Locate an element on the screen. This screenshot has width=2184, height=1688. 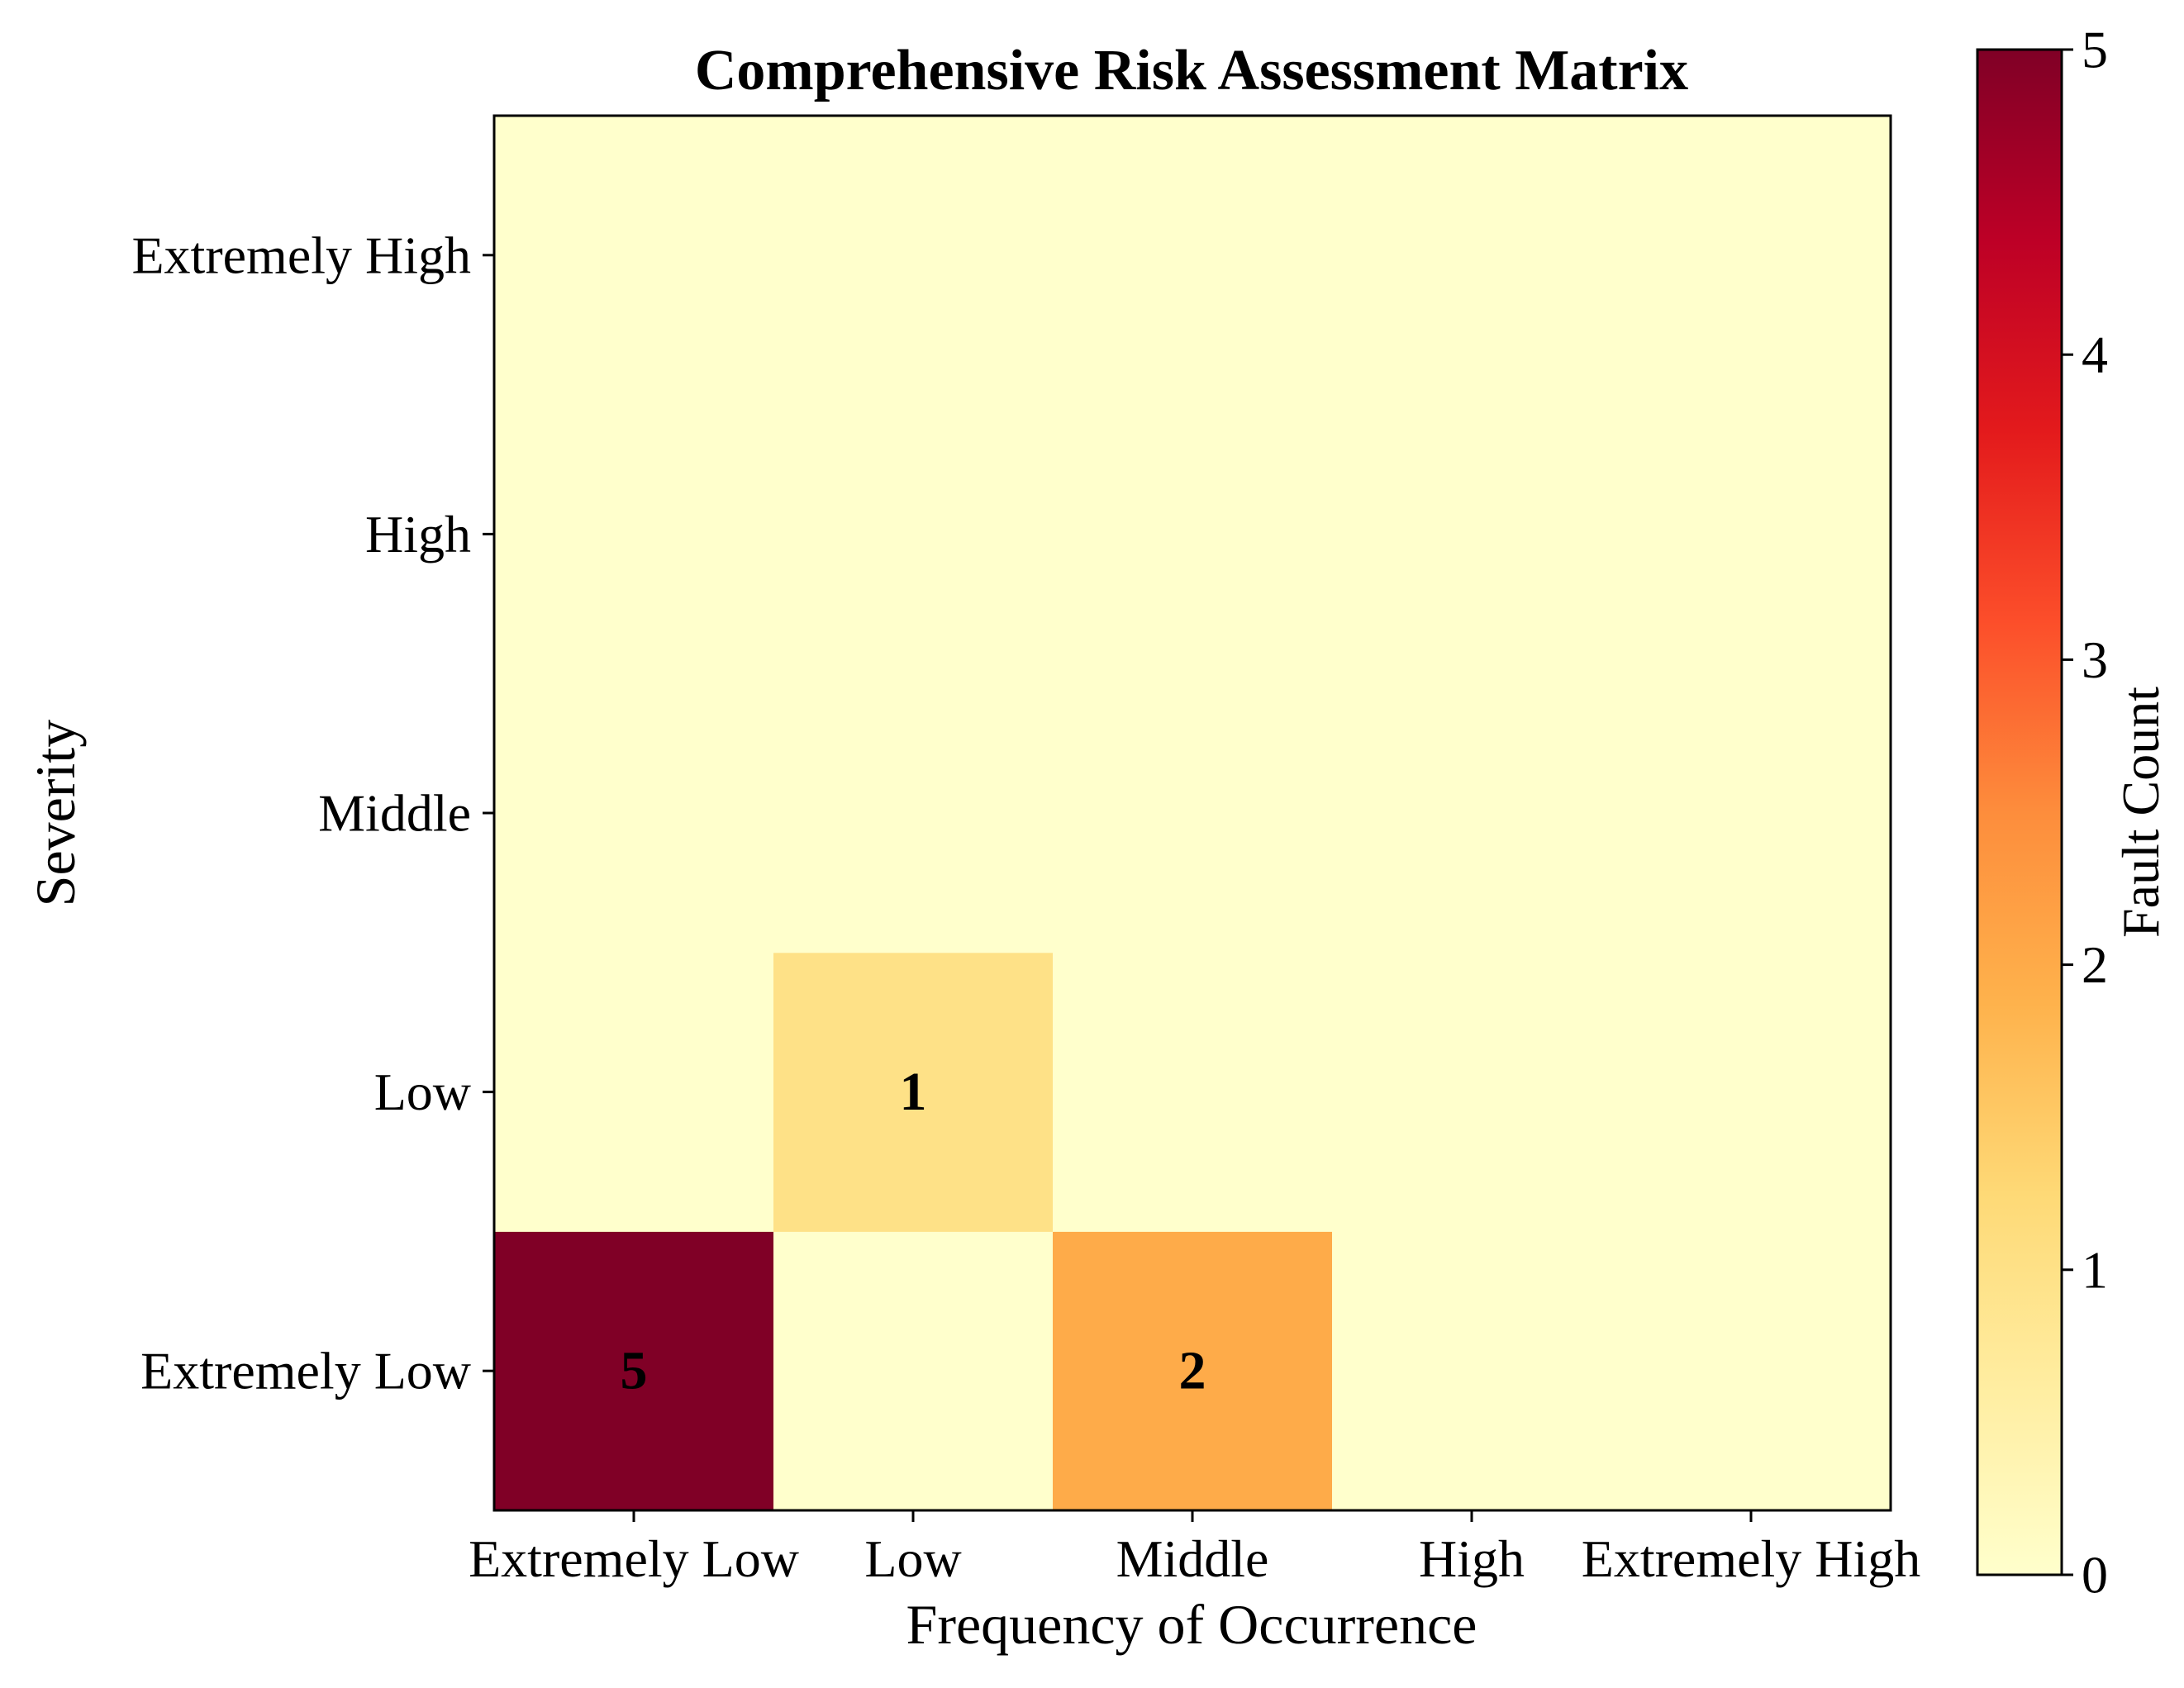
x-axis-ticks: Extremely Low Low Middle High Extremely High is located at coordinates (1194, 1549).